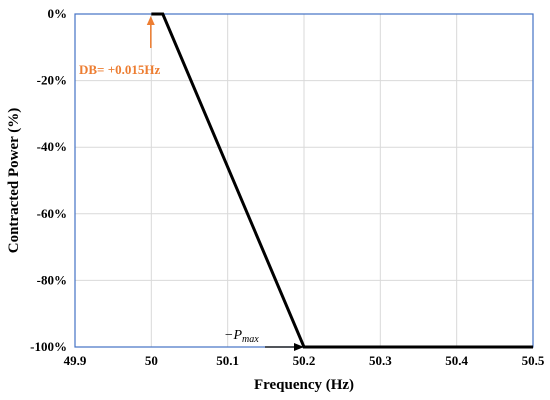 The width and height of the screenshot is (550, 400). I want to click on x-tick-labels: 49.9 50 50.1 50.2 50.3 50.4 50.5, so click(304, 360).